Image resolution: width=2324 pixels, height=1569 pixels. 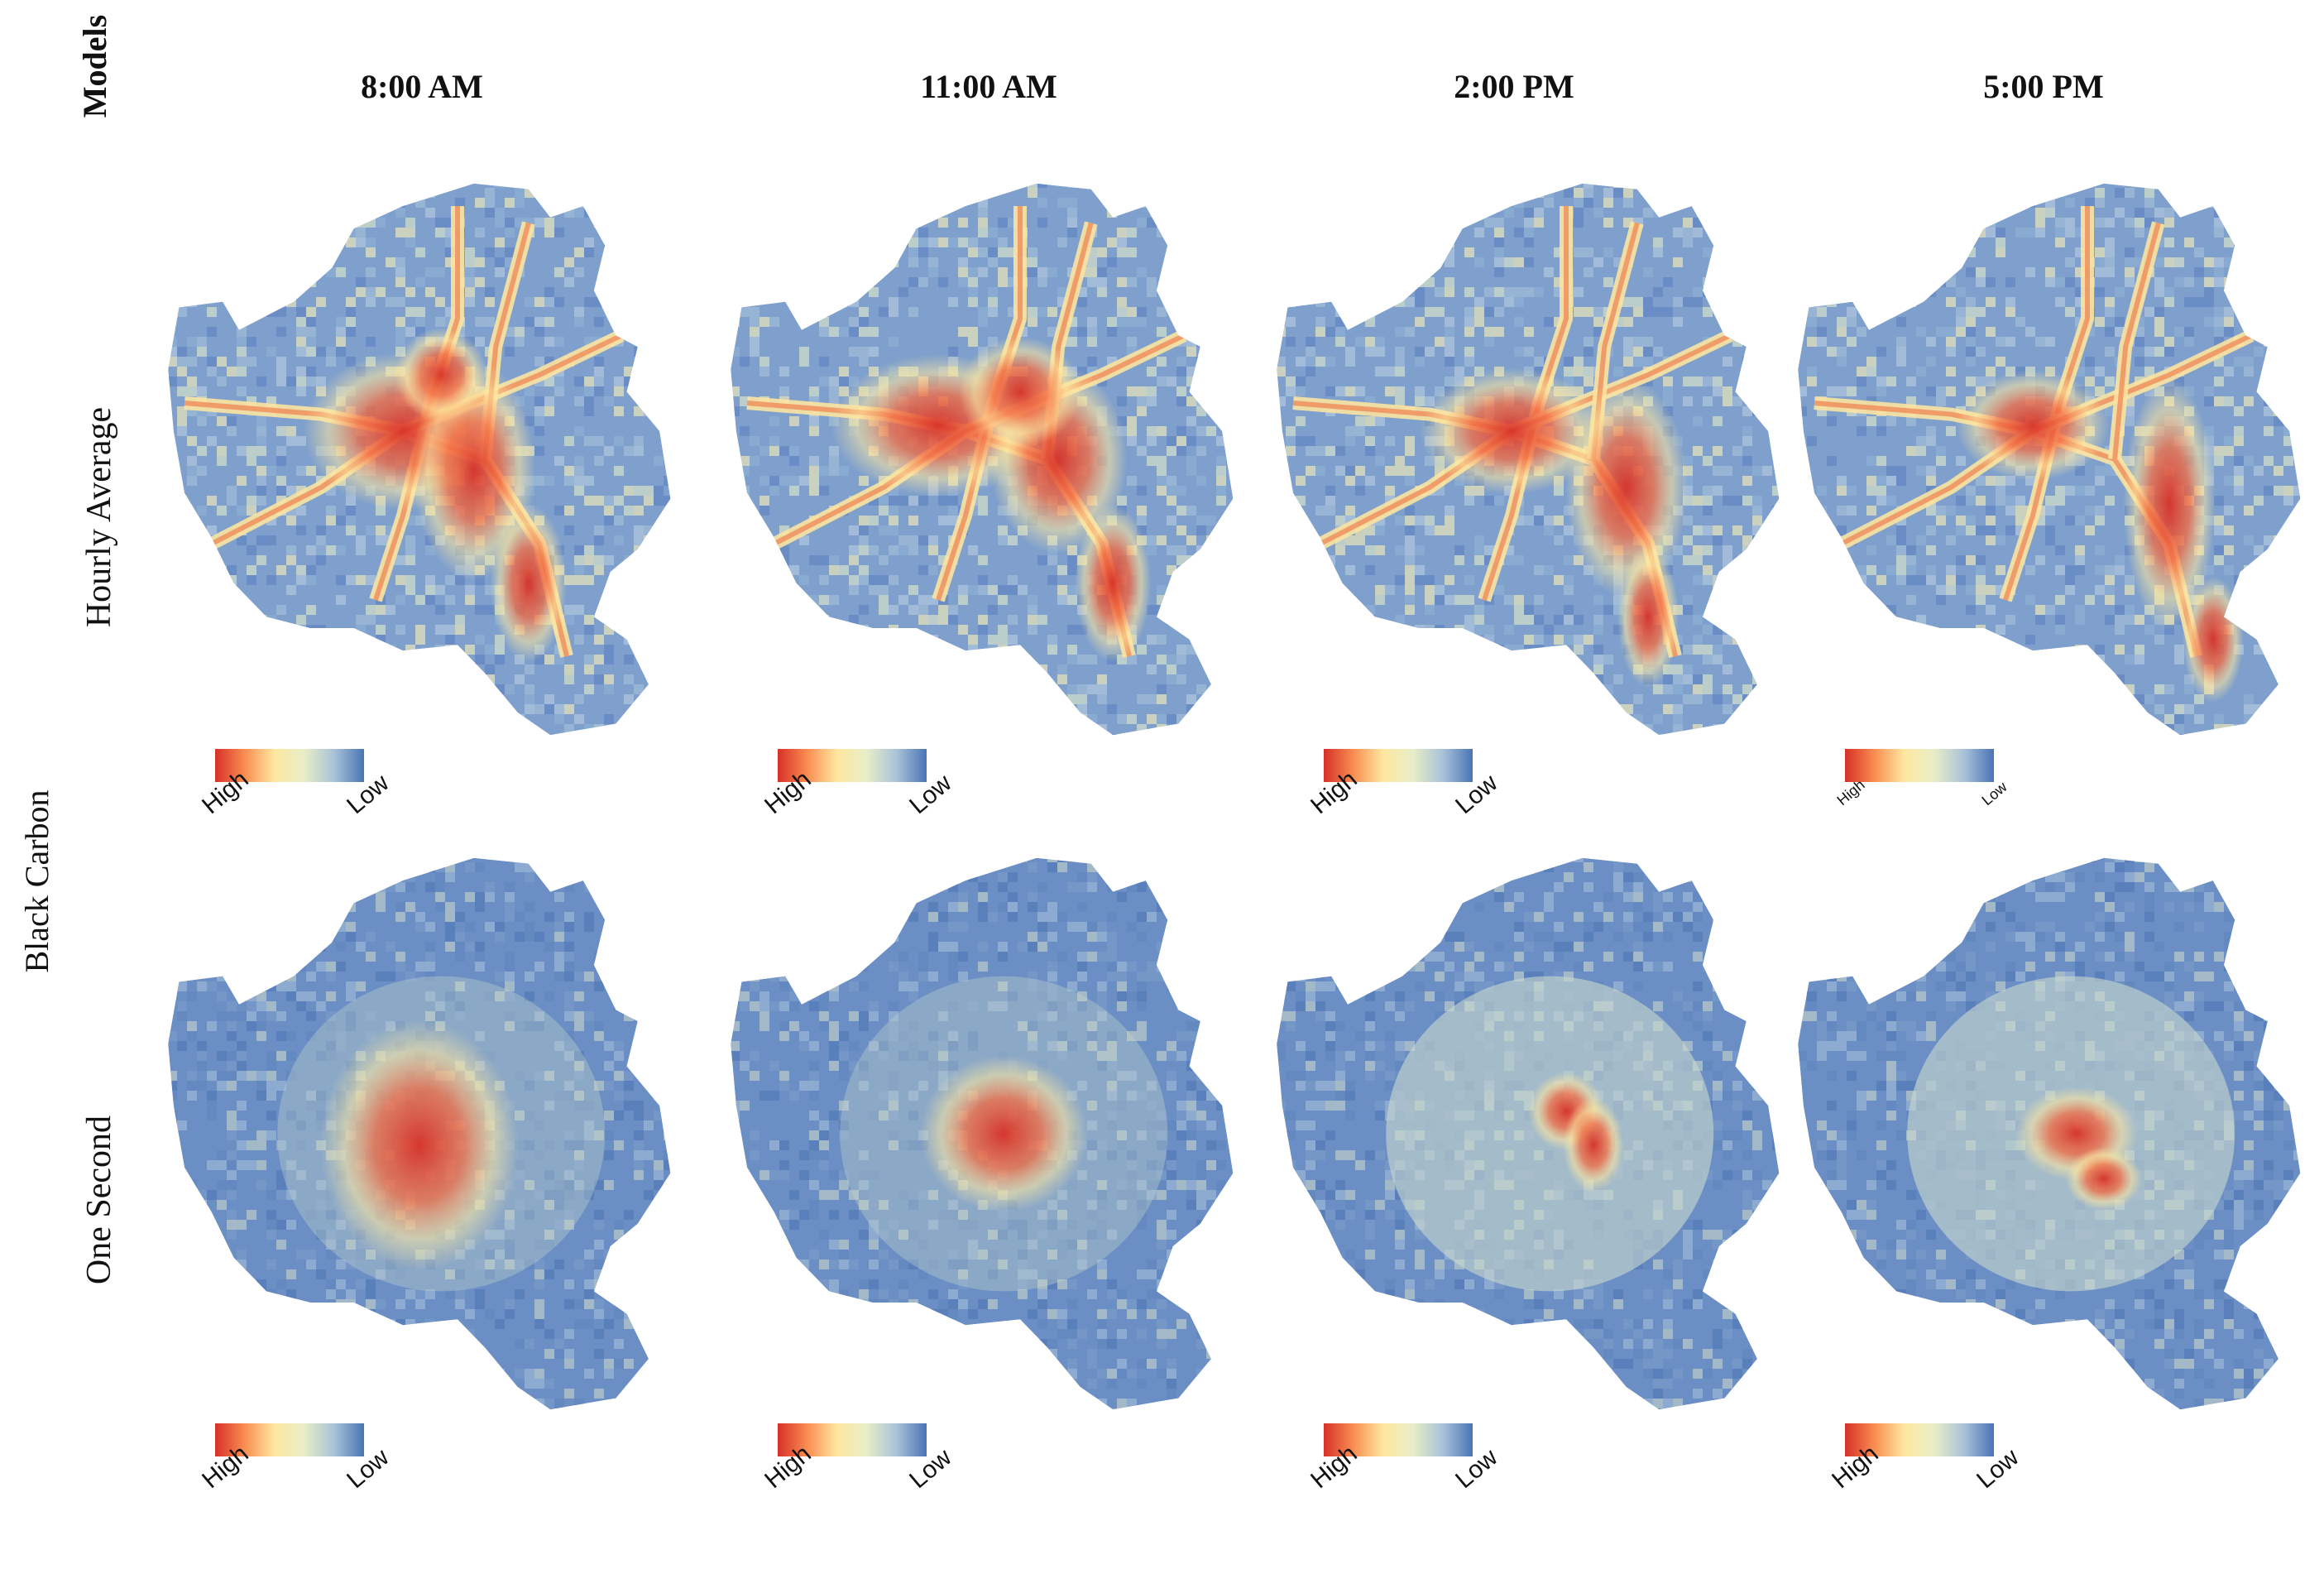 I want to click on row-label-hourly-average: Hourly Average, so click(x=99, y=517).